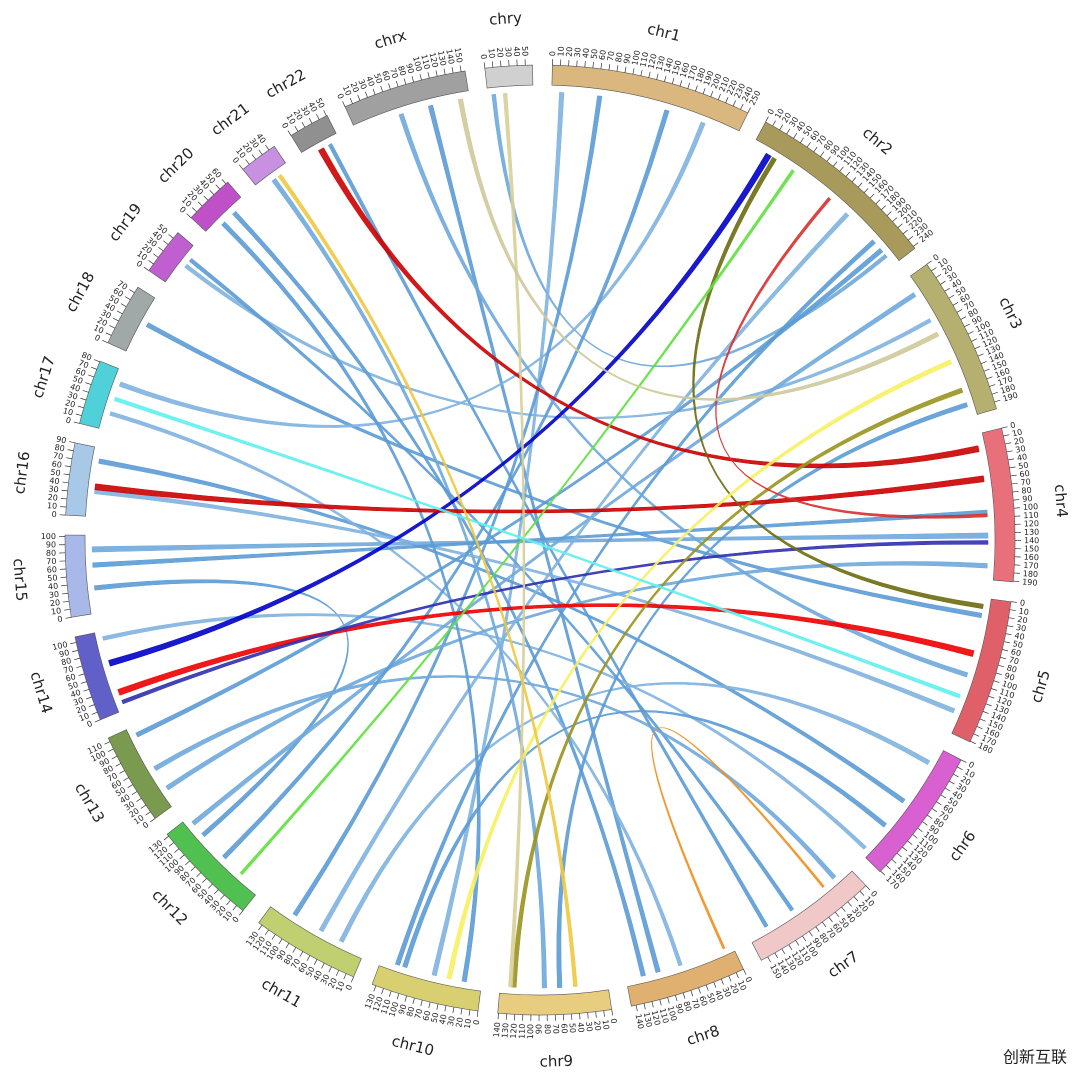 This screenshot has height=1084, width=1080. What do you see at coordinates (962, 846) in the screenshot?
I see `chromosome-name: chr6` at bounding box center [962, 846].